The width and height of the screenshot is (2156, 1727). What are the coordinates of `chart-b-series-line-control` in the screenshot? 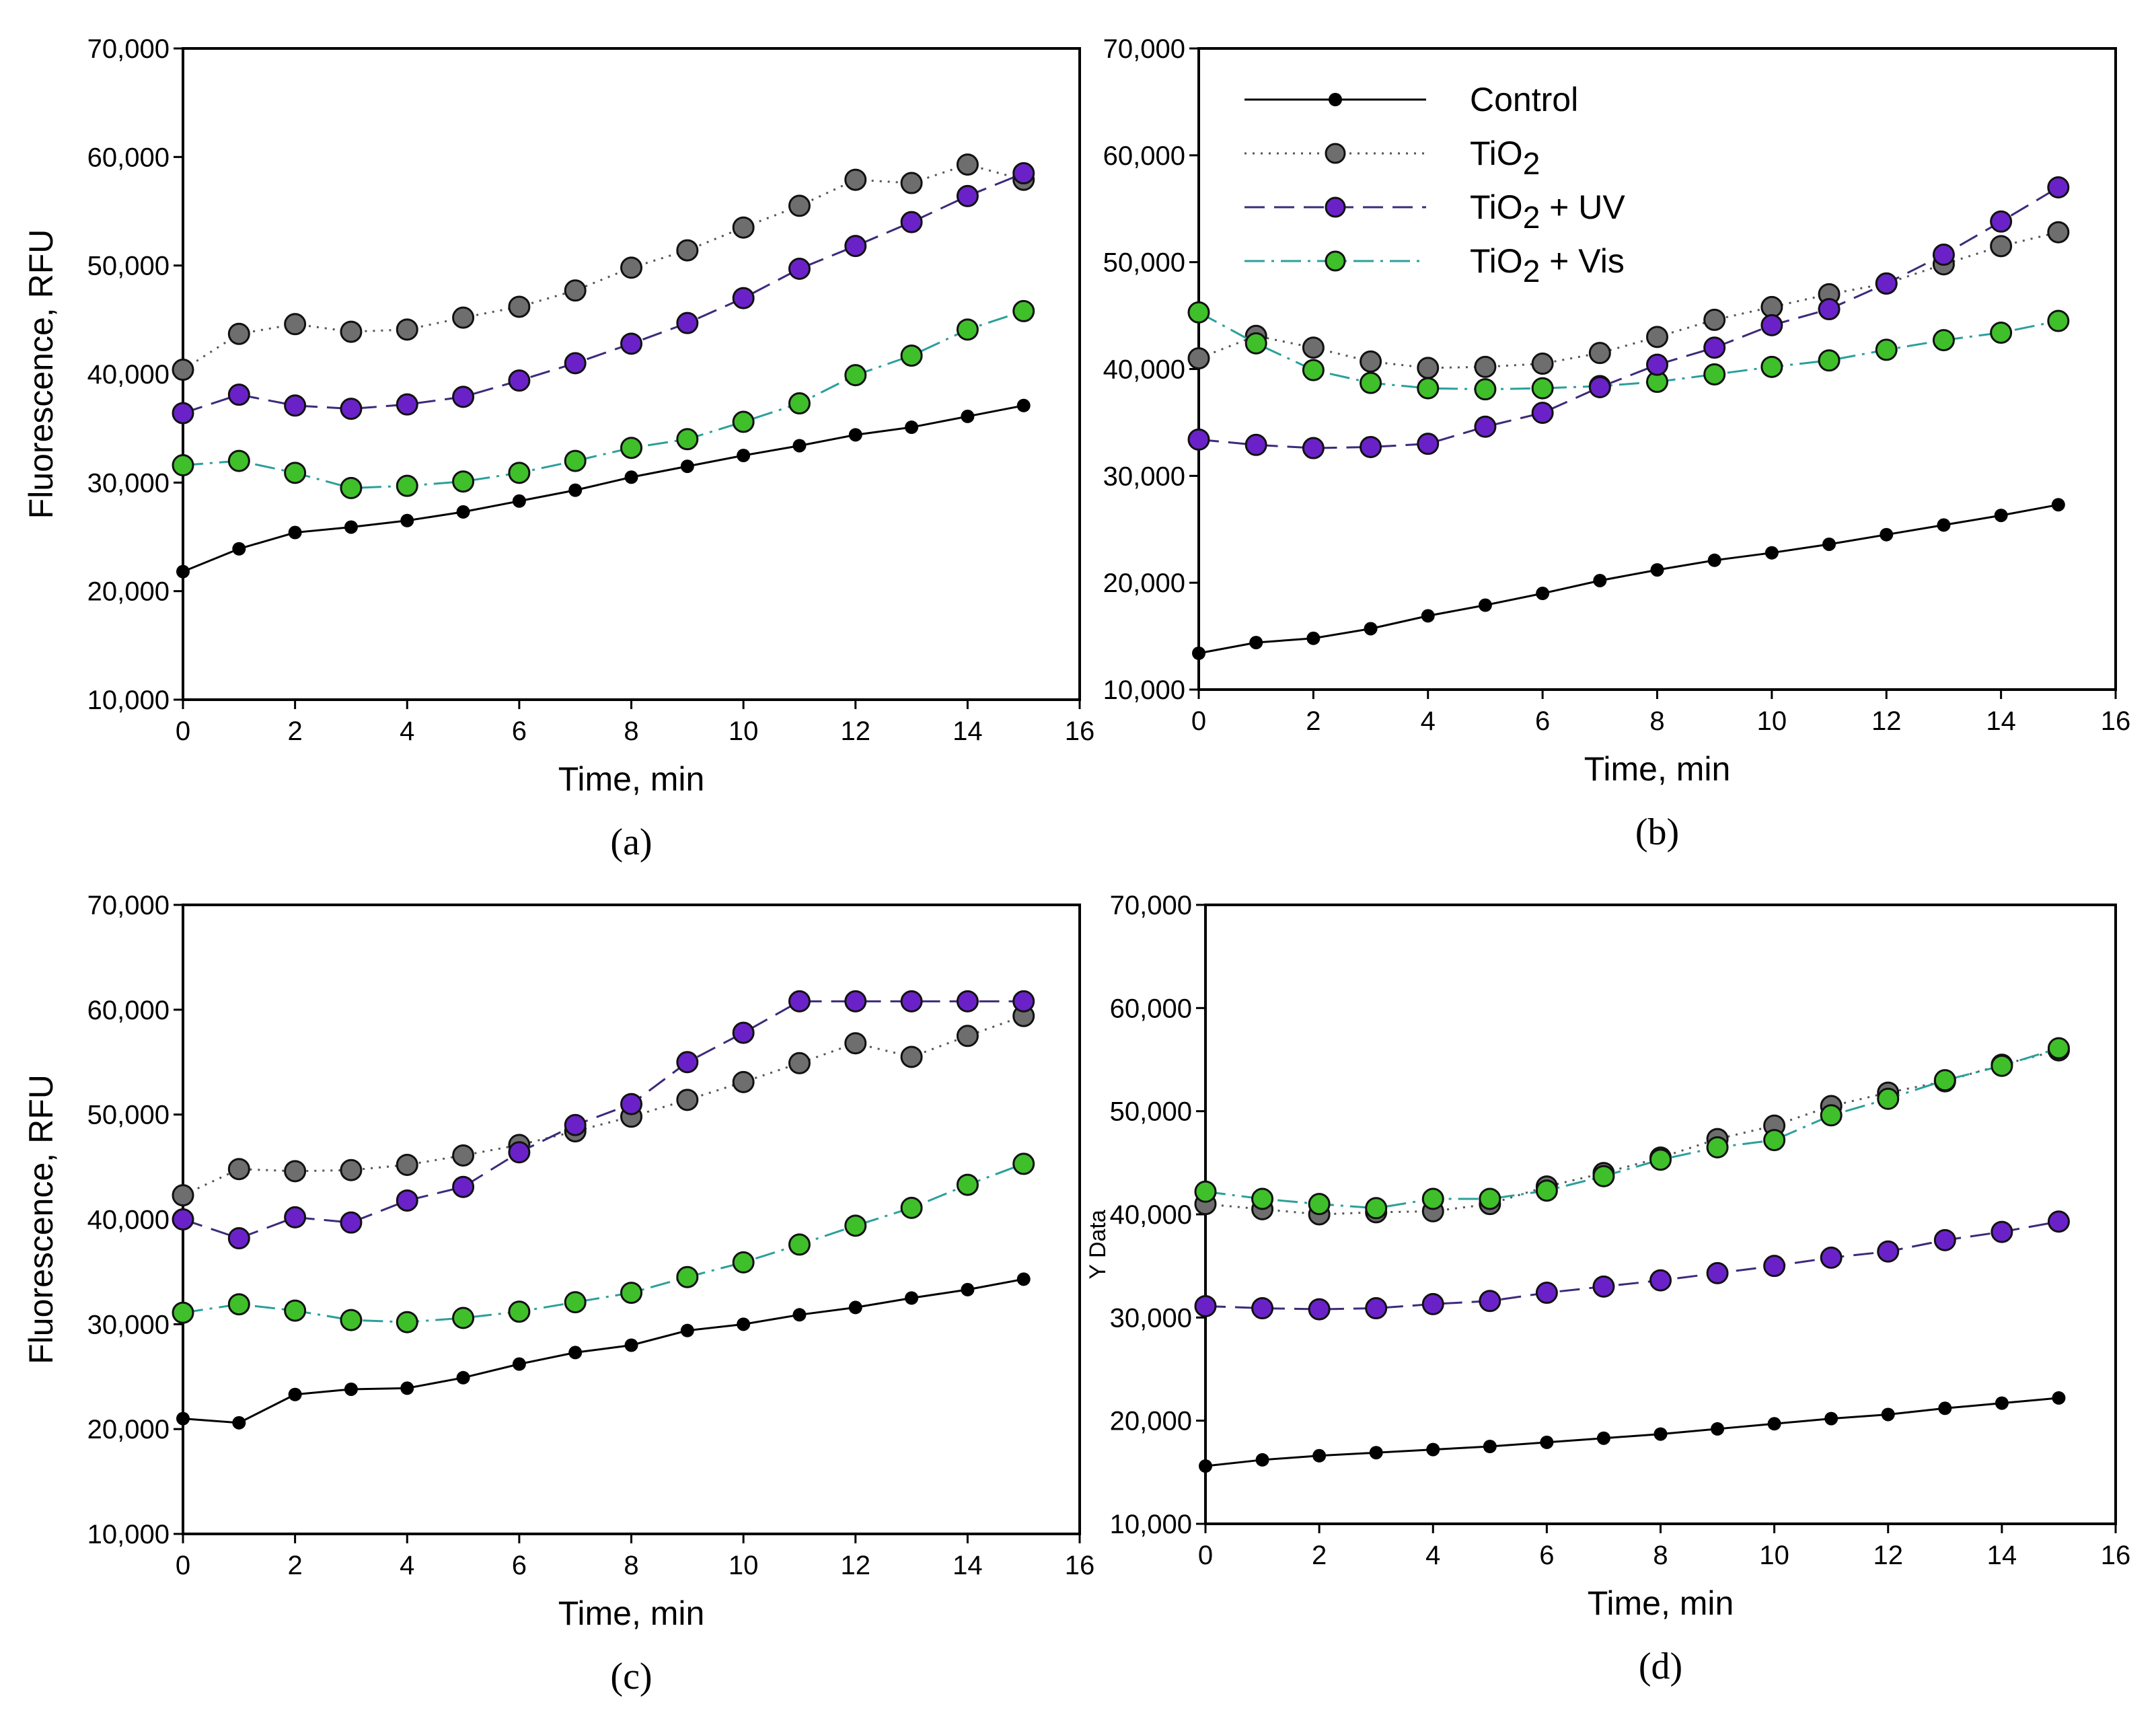 It's located at (1629, 579).